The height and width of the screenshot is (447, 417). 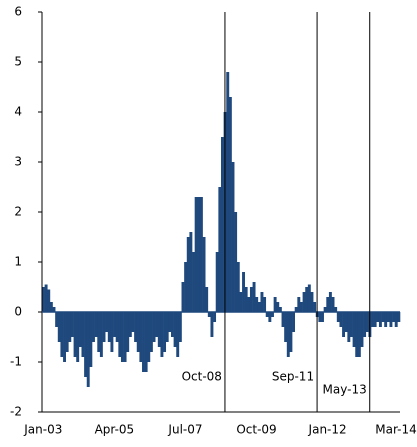 I want to click on y-tick-label: -1, so click(x=16, y=362).